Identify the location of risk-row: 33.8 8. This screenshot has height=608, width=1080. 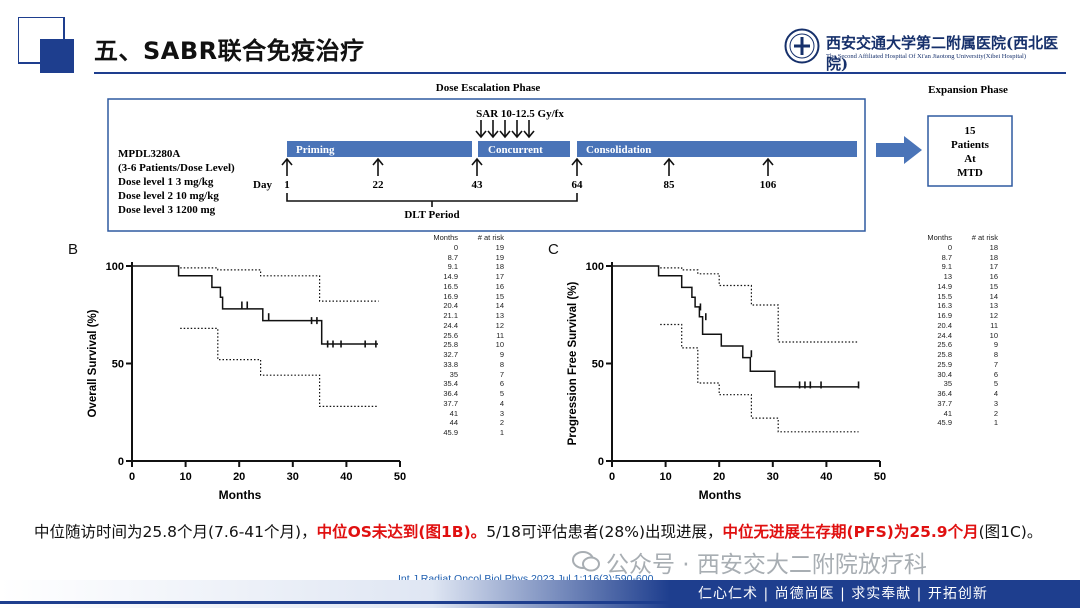
(479, 365).